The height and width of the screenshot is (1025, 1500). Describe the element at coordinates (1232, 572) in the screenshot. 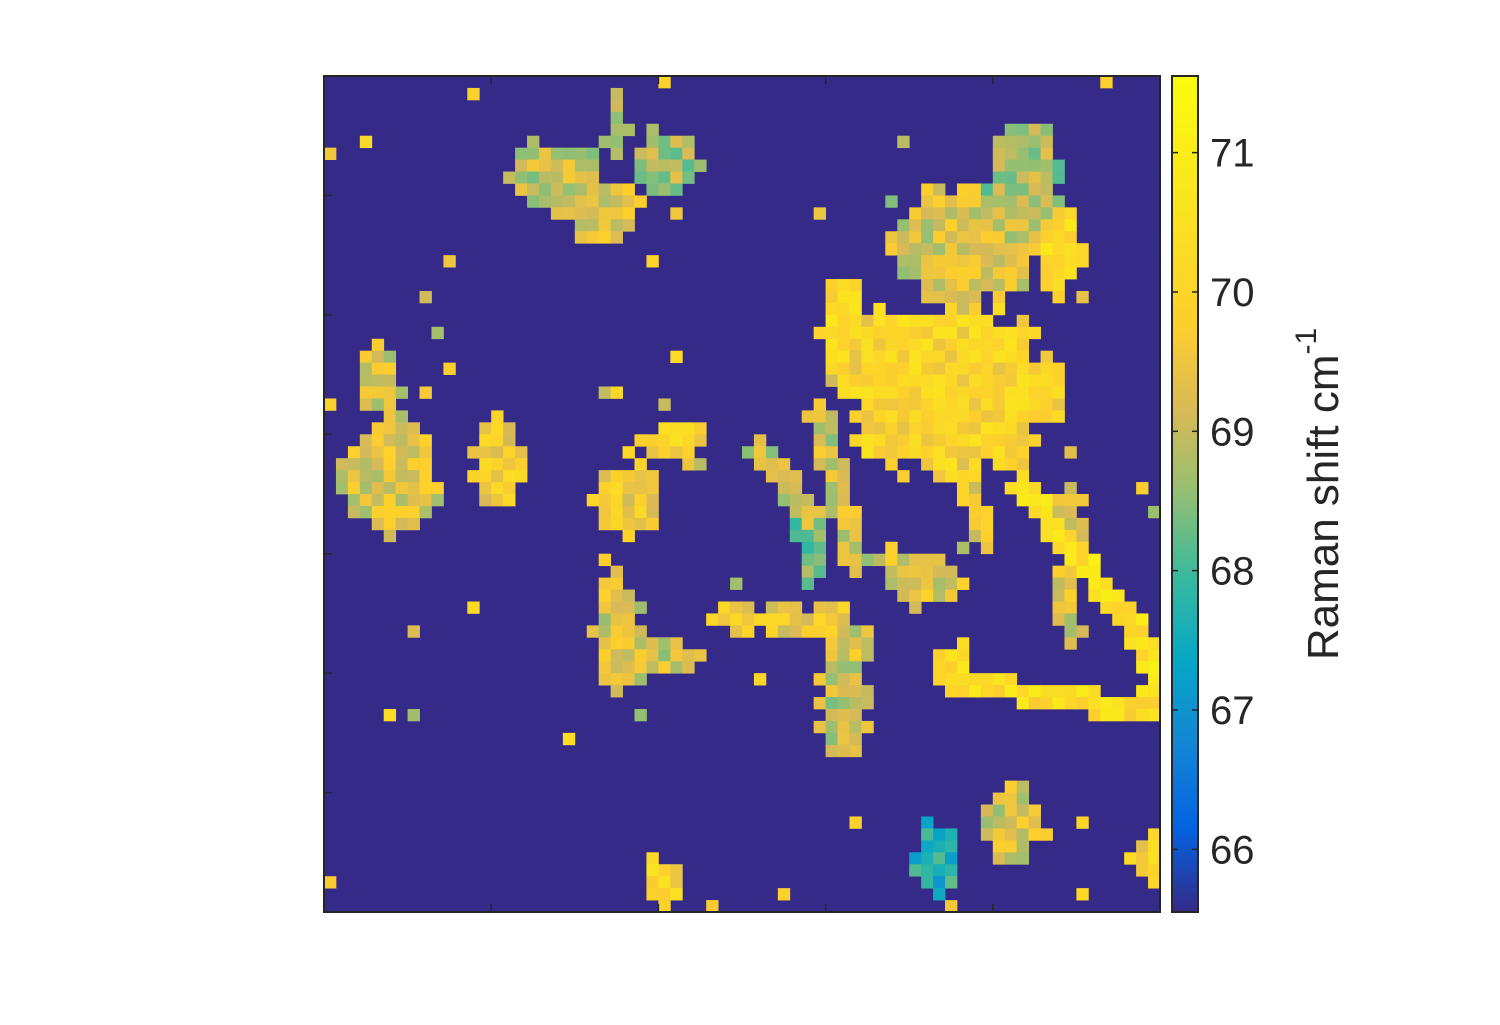

I see `colorbar-tick-label: 68` at that location.